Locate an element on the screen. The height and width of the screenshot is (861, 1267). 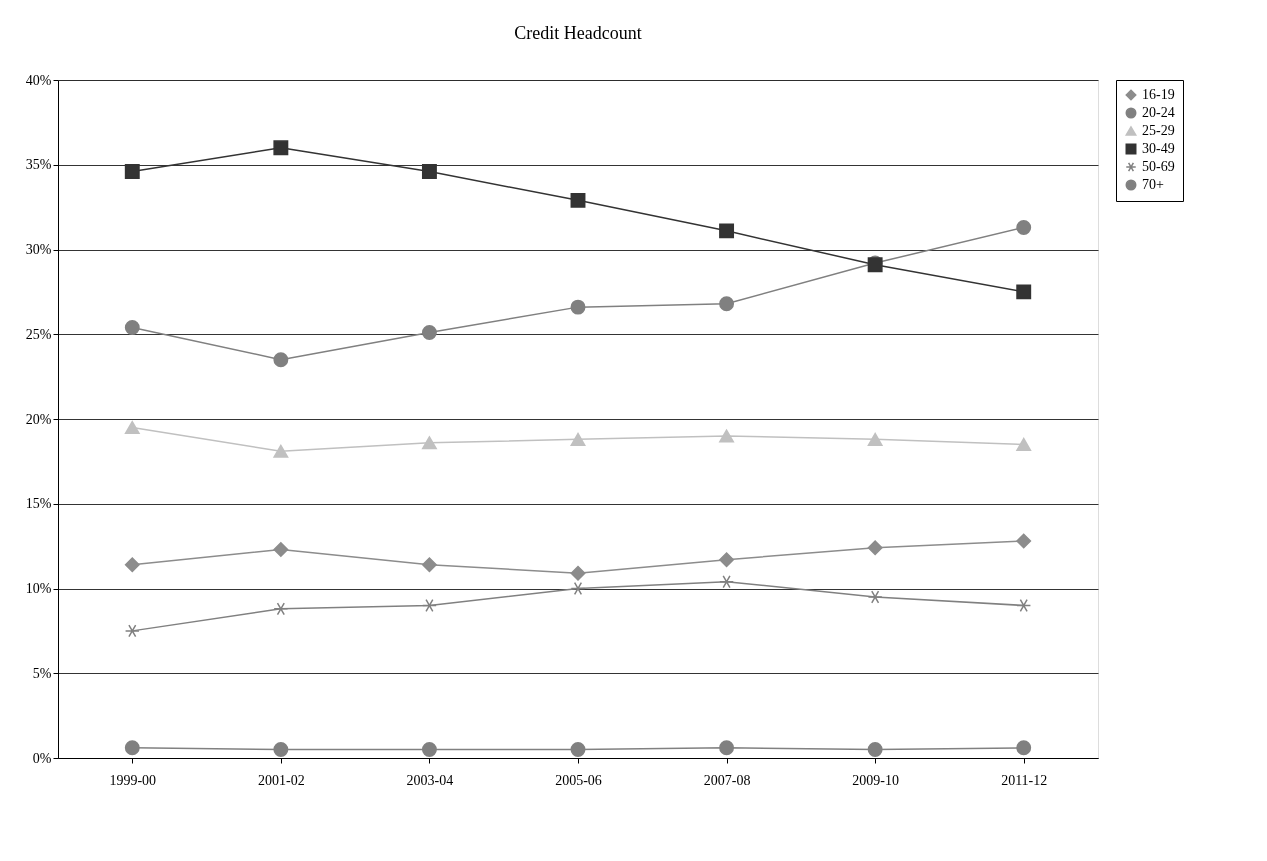
y-tick-label: 10% is located at coordinates (38, 588).